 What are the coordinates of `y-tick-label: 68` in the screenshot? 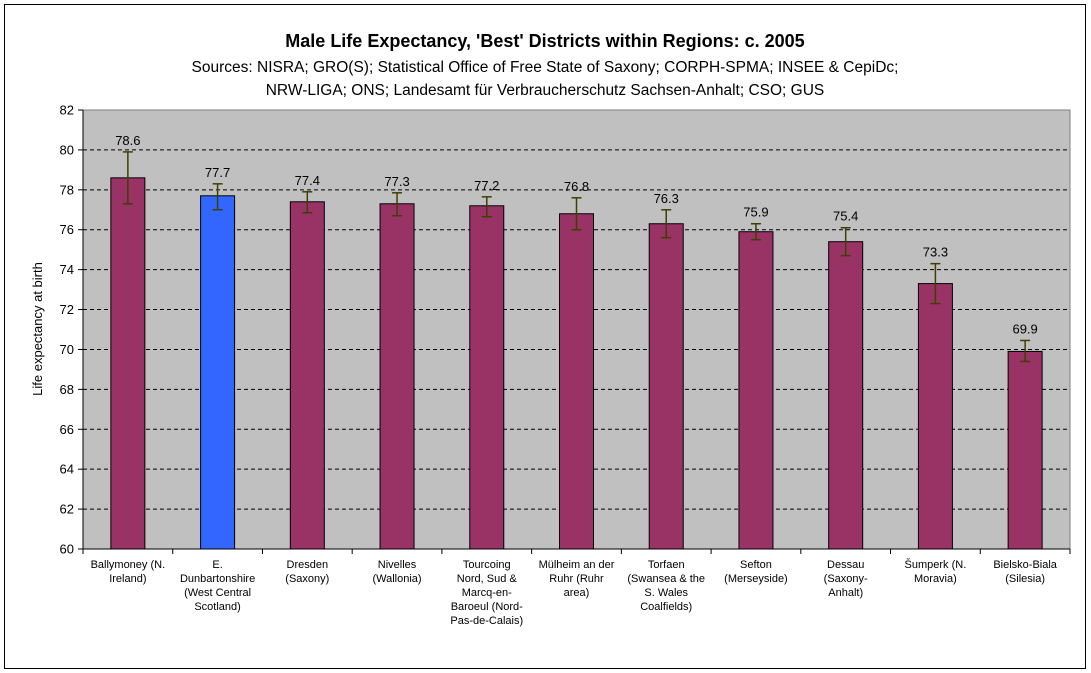 It's located at (67, 389).